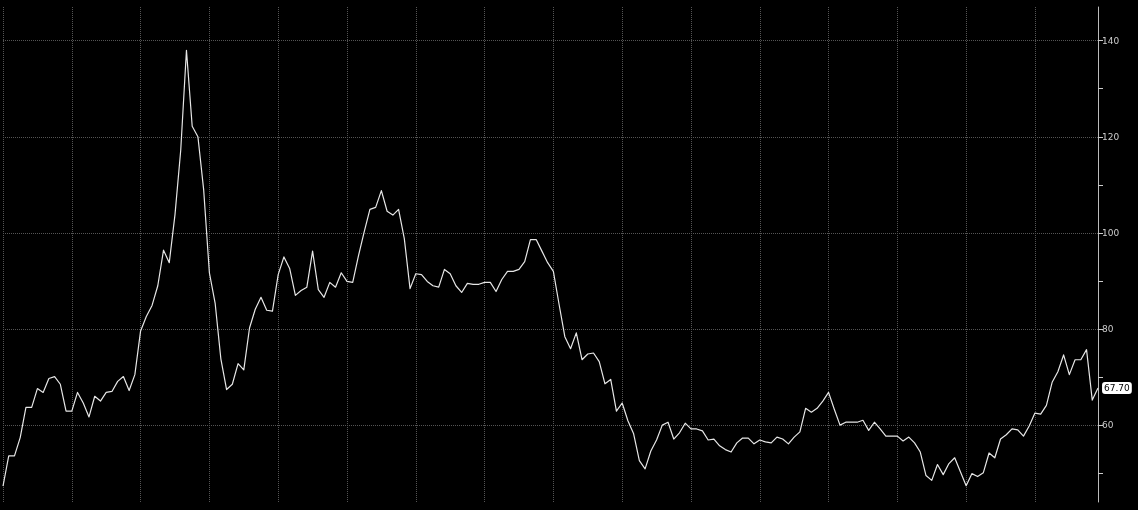 The height and width of the screenshot is (510, 1138). What do you see at coordinates (1111, 136) in the screenshot?
I see `y-tick-label: 120` at bounding box center [1111, 136].